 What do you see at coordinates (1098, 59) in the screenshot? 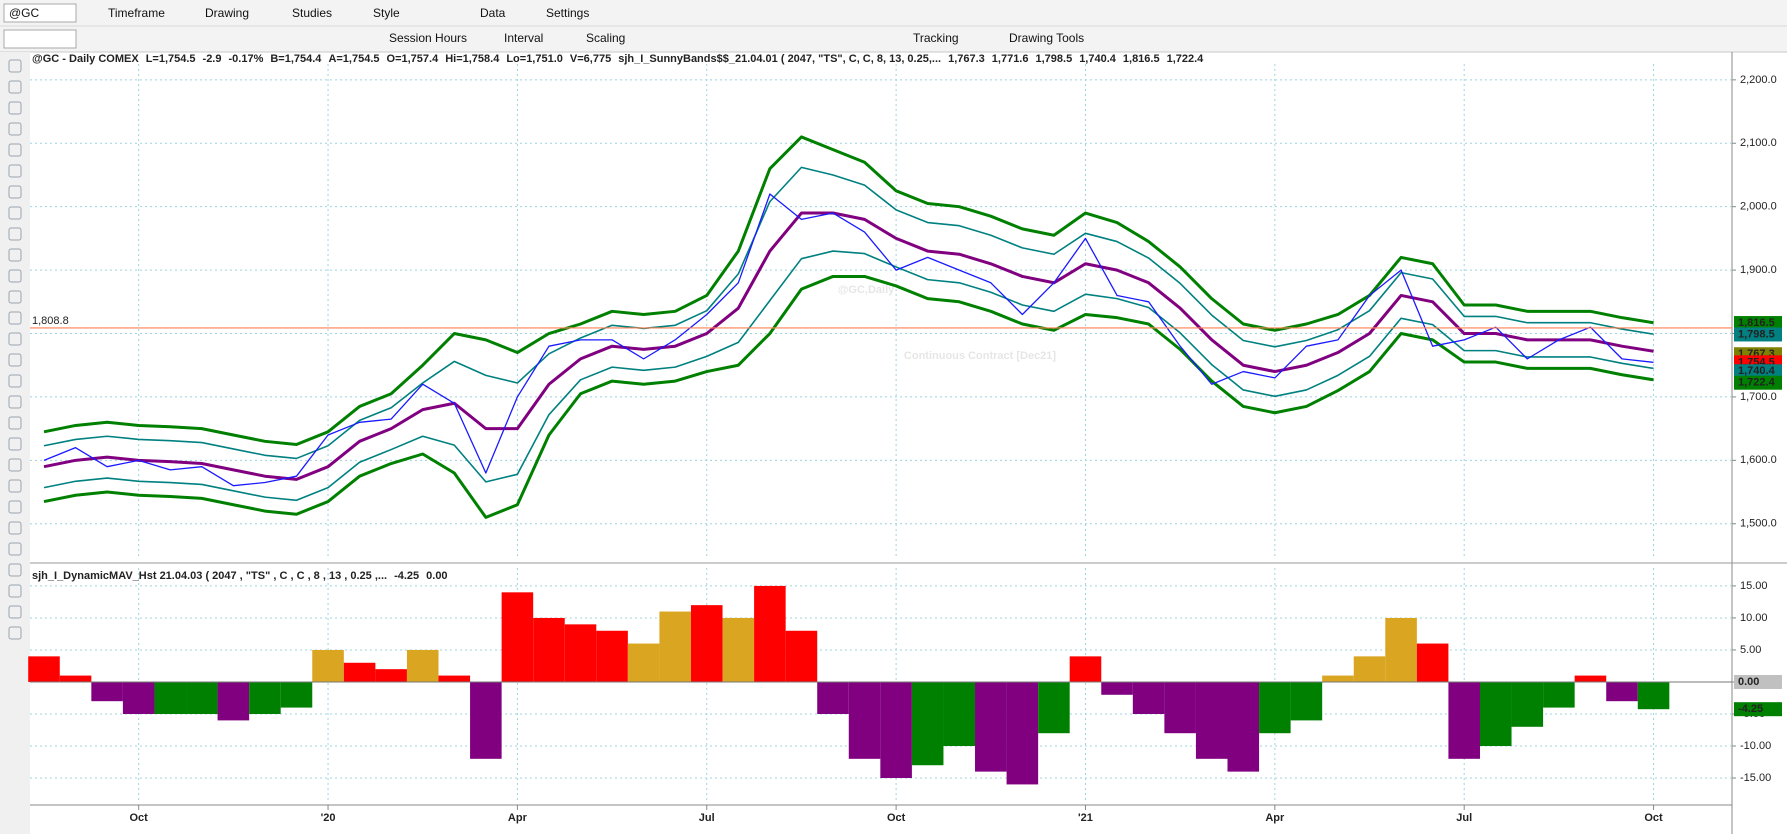
I see `study-header: 1,740.4` at bounding box center [1098, 59].